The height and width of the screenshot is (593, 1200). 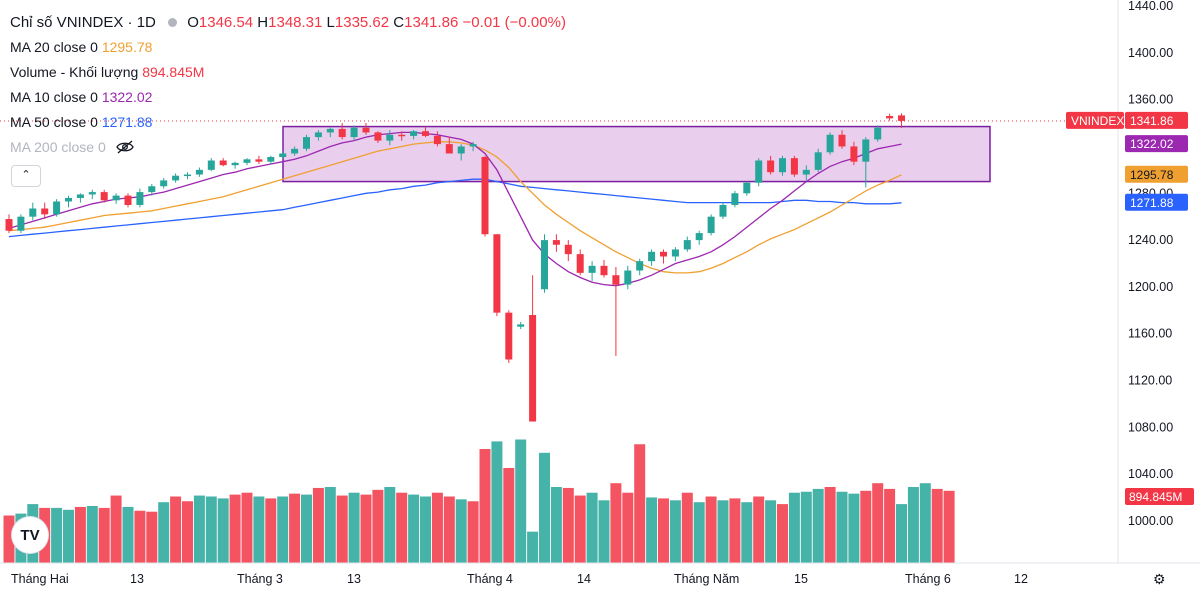 I want to click on ma50-line, so click(x=455, y=208).